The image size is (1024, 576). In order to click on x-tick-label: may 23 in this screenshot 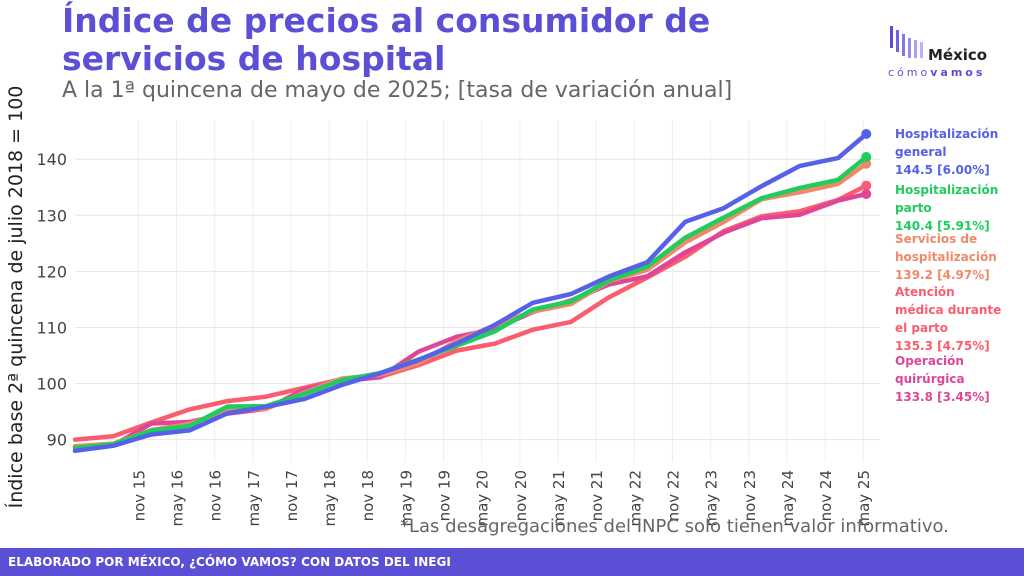, I will do `click(712, 498)`.